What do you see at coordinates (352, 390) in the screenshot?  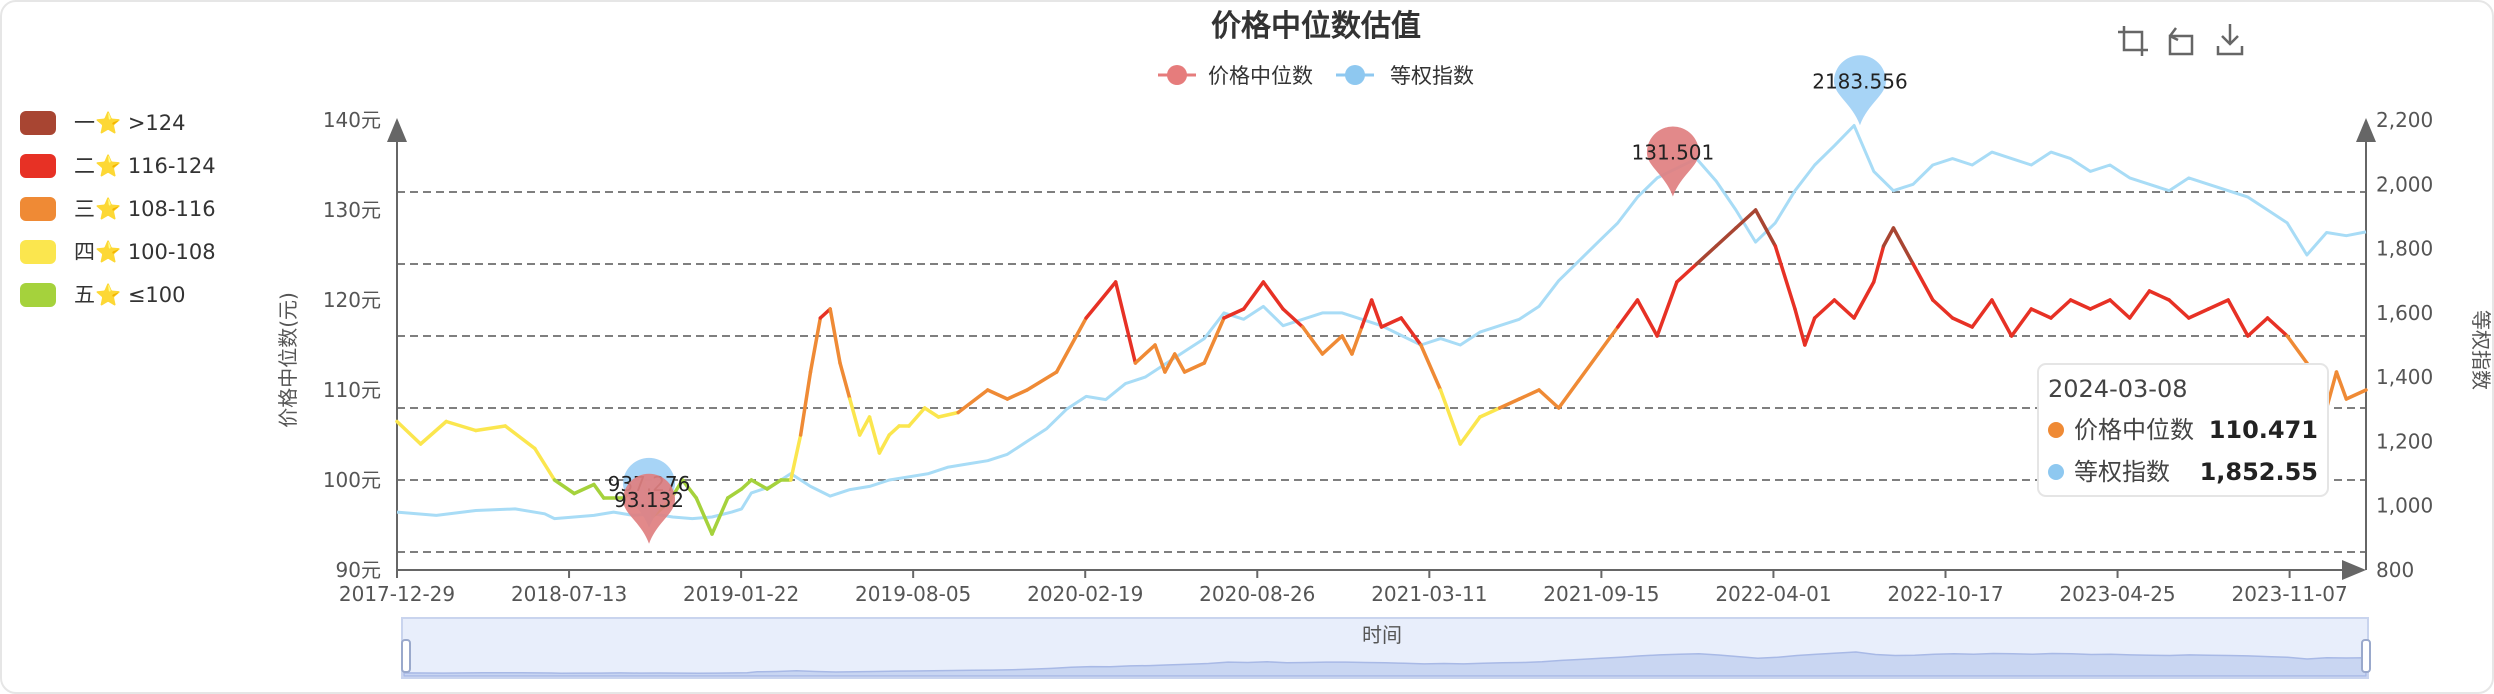 I see `y-tick-left: 110元` at bounding box center [352, 390].